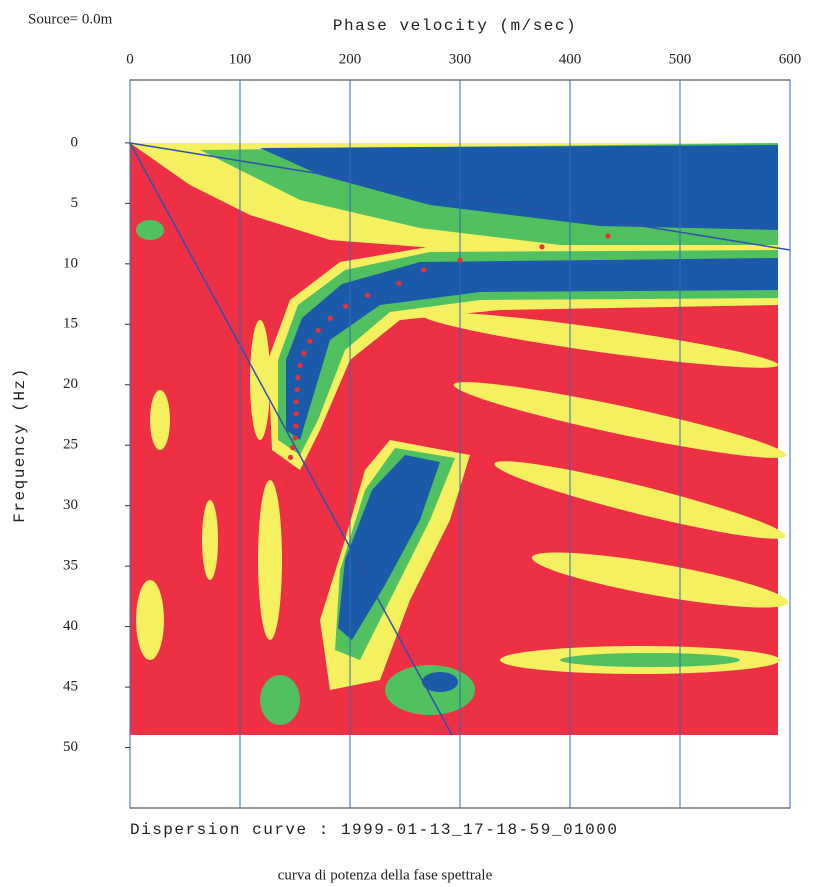  Describe the element at coordinates (70, 747) in the screenshot. I see `y-tick-label: 50` at that location.